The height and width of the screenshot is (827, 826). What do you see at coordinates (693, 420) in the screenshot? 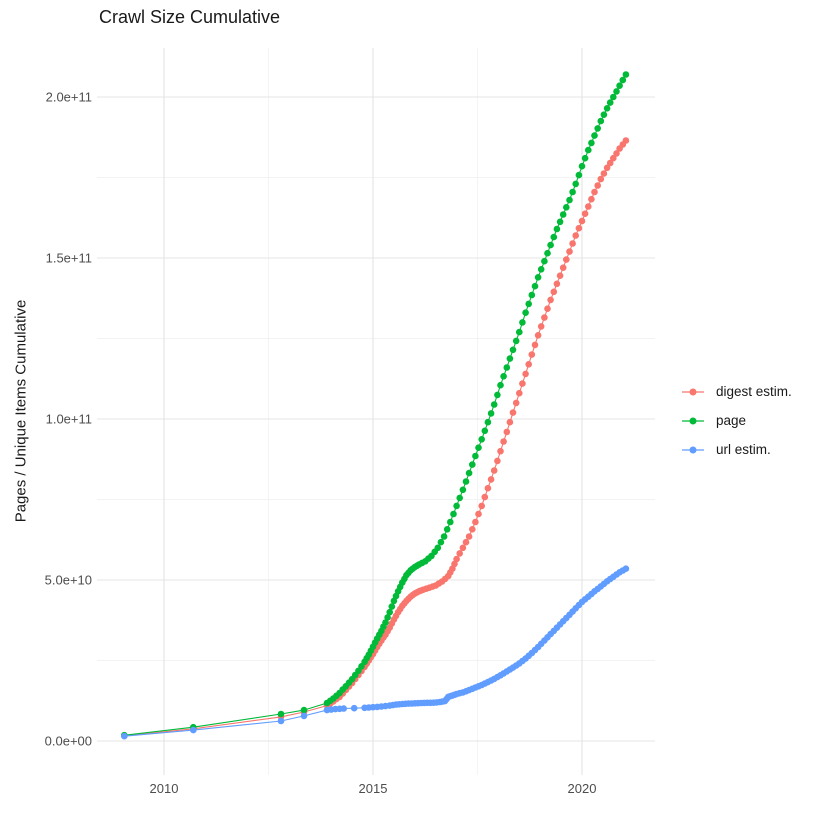
I see `legend-key-page-icon` at bounding box center [693, 420].